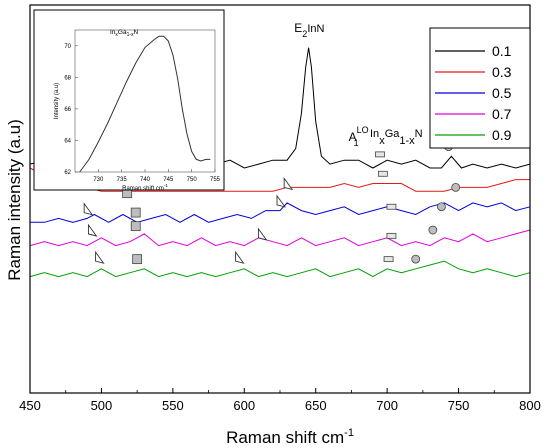 This screenshot has height=448, width=550. What do you see at coordinates (502, 72) in the screenshot?
I see `legend-label-0.3: 0.3` at bounding box center [502, 72].